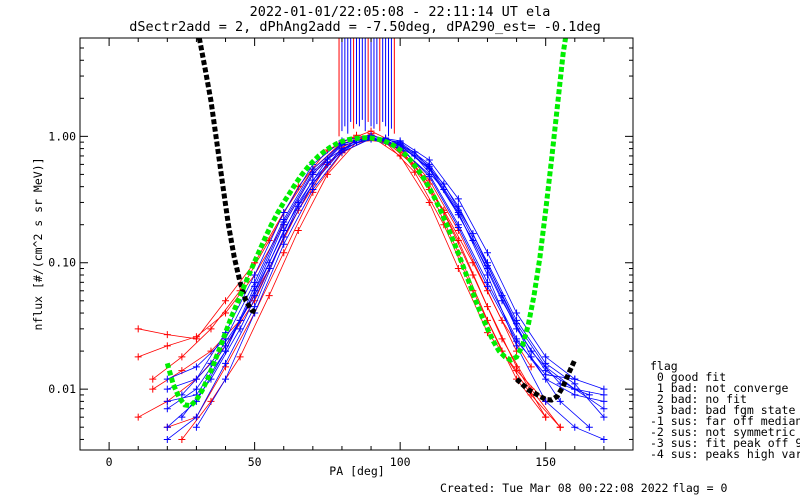 The width and height of the screenshot is (800, 500). What do you see at coordinates (545, 462) in the screenshot?
I see `x-tick-label: 150` at bounding box center [545, 462].